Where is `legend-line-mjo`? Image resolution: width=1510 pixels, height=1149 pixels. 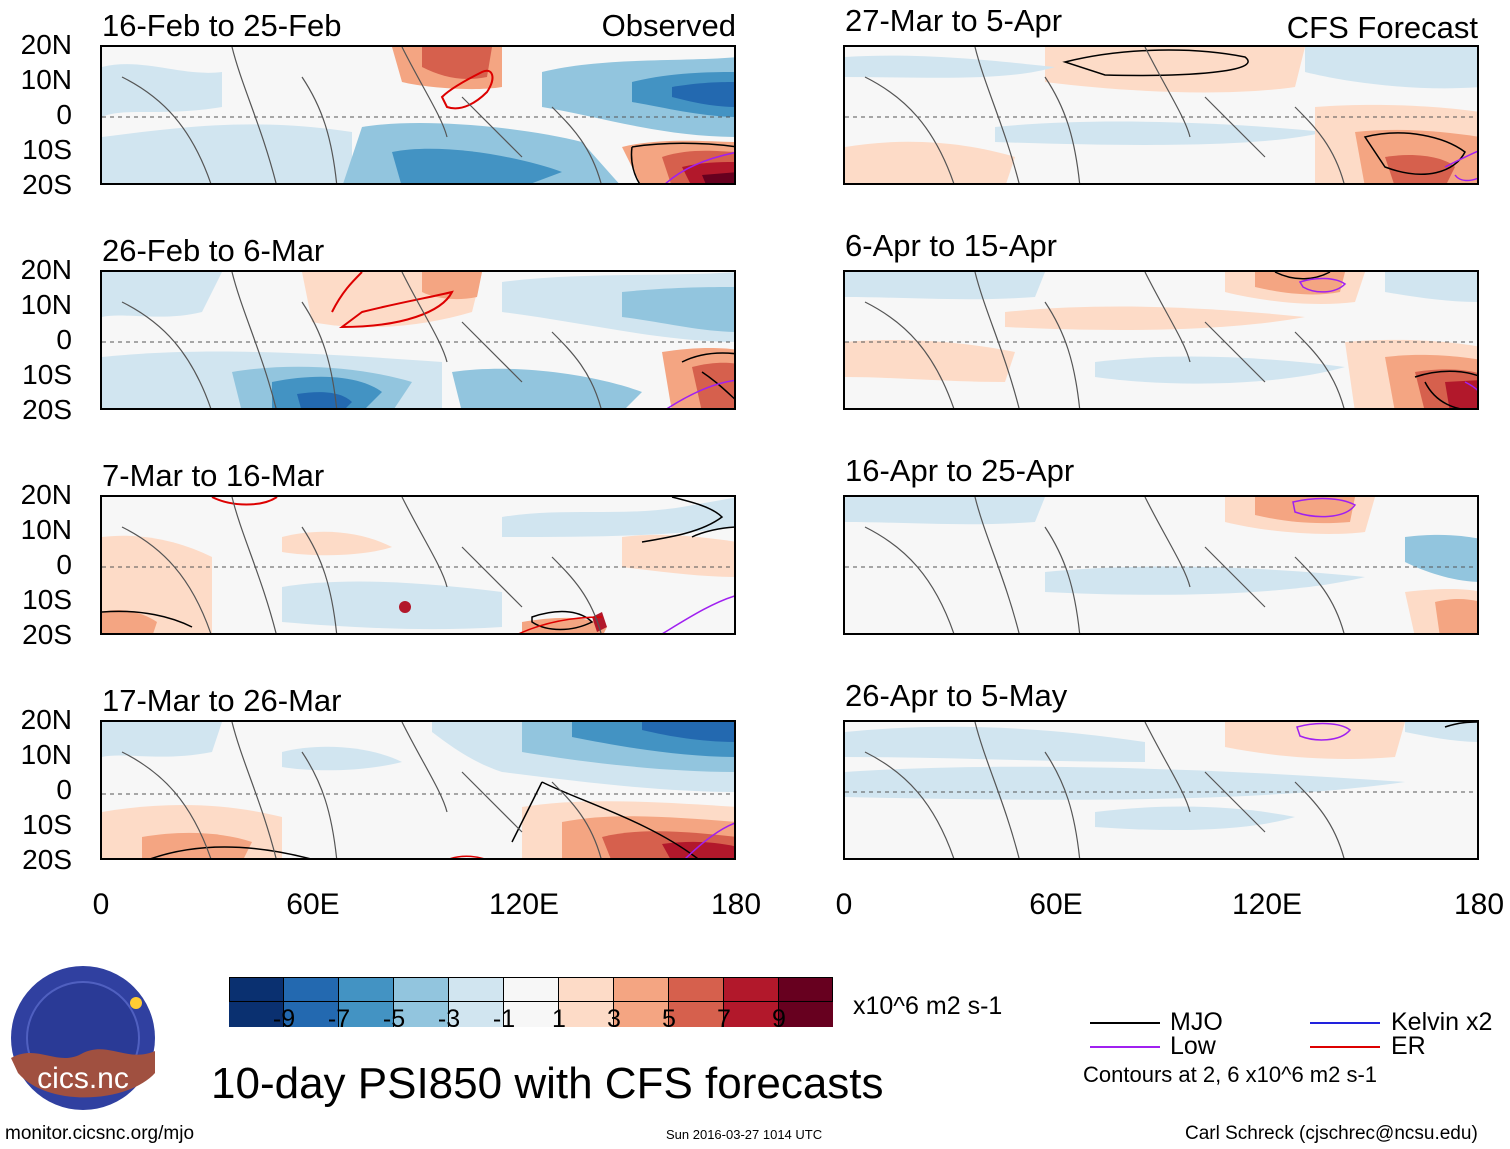 legend-line-mjo is located at coordinates (1125, 1023).